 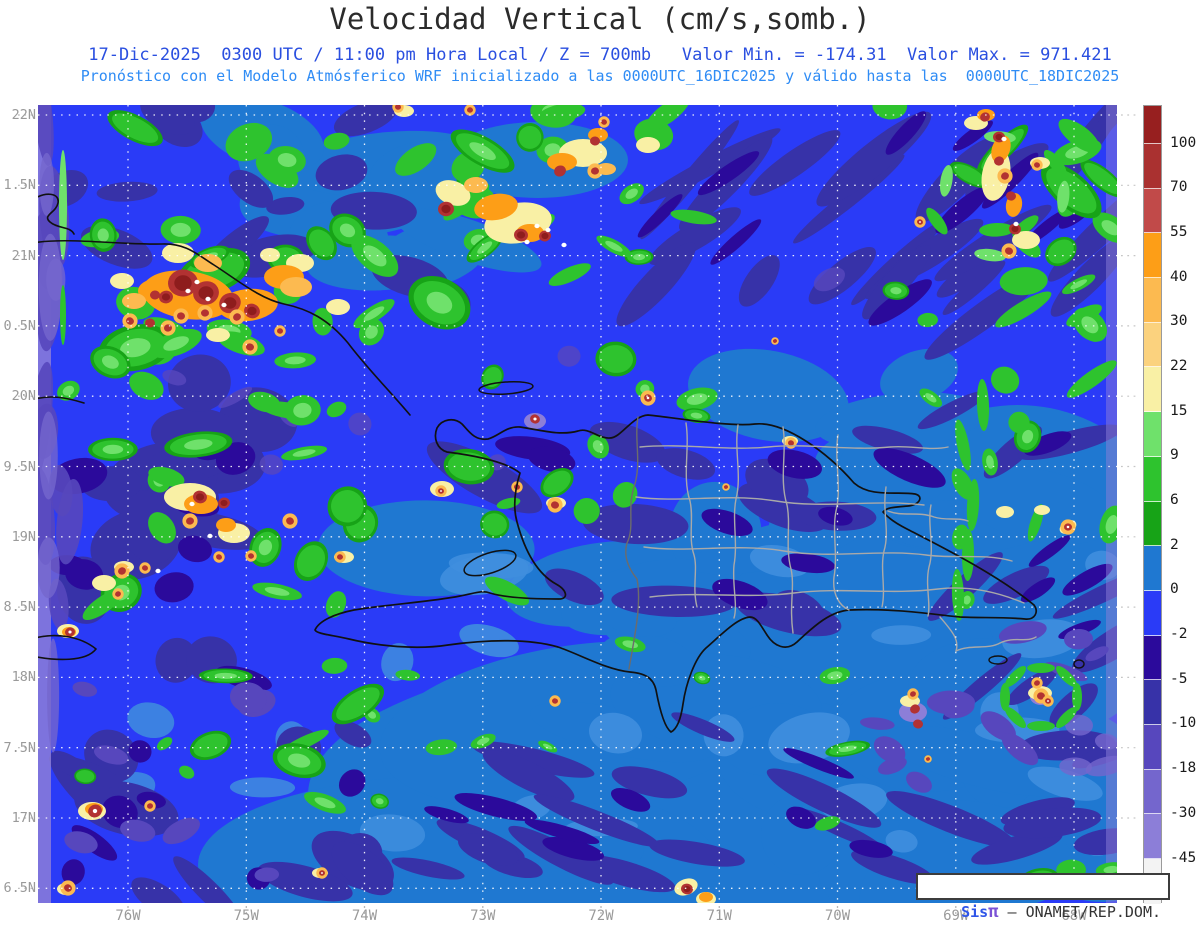 What do you see at coordinates (23, 536) in the screenshot?
I see `lat-label: 19N` at bounding box center [23, 536].